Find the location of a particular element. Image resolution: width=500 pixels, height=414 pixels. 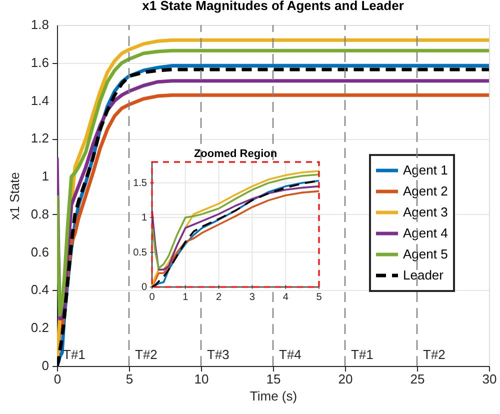

annotation: T#1 is located at coordinates (74, 354).